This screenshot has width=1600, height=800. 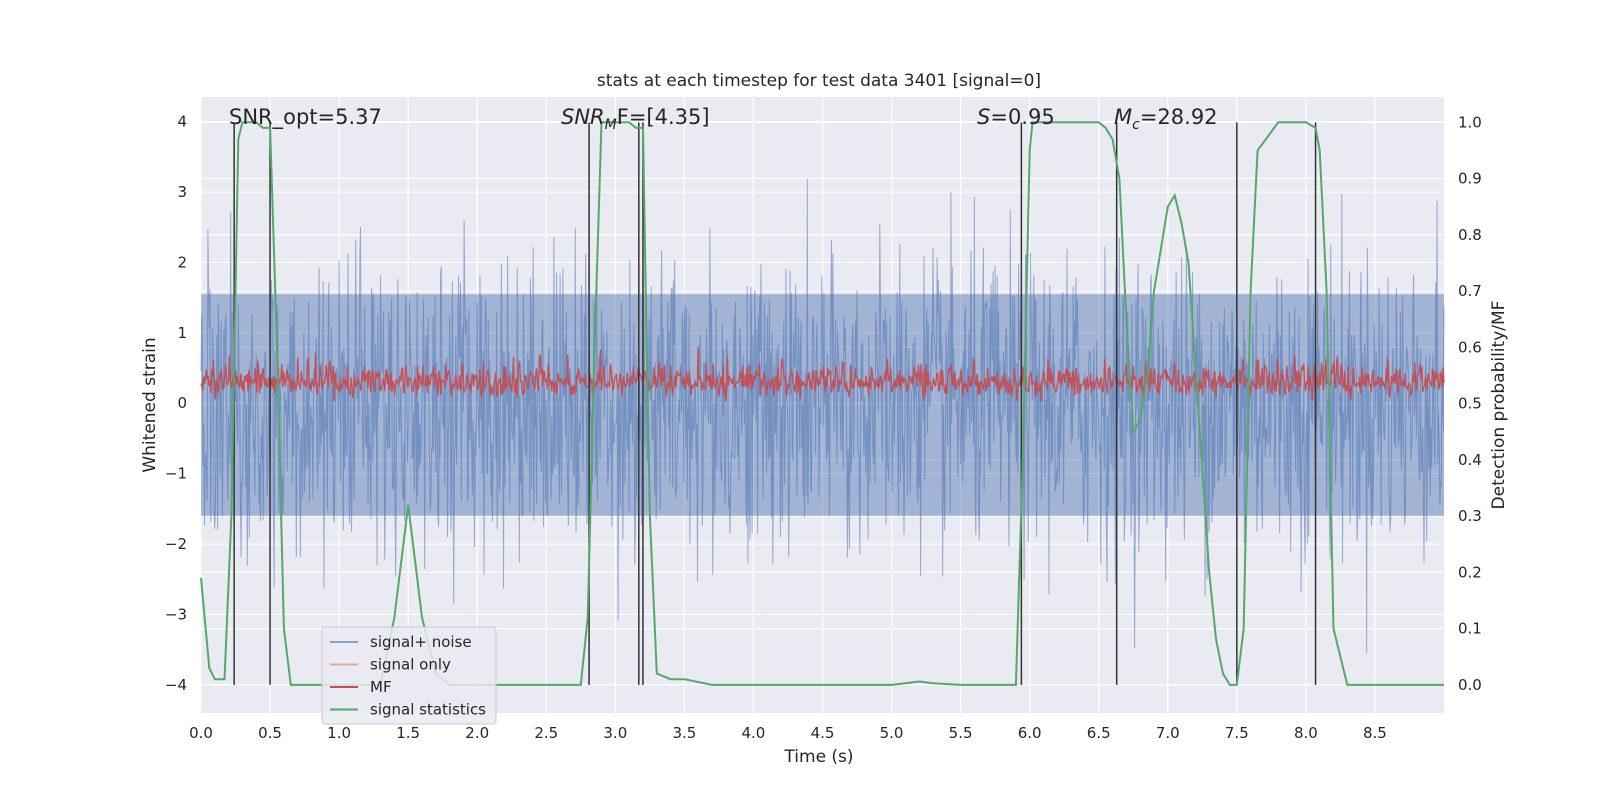 What do you see at coordinates (1237, 733) in the screenshot?
I see `x-tick-label: 7.5` at bounding box center [1237, 733].